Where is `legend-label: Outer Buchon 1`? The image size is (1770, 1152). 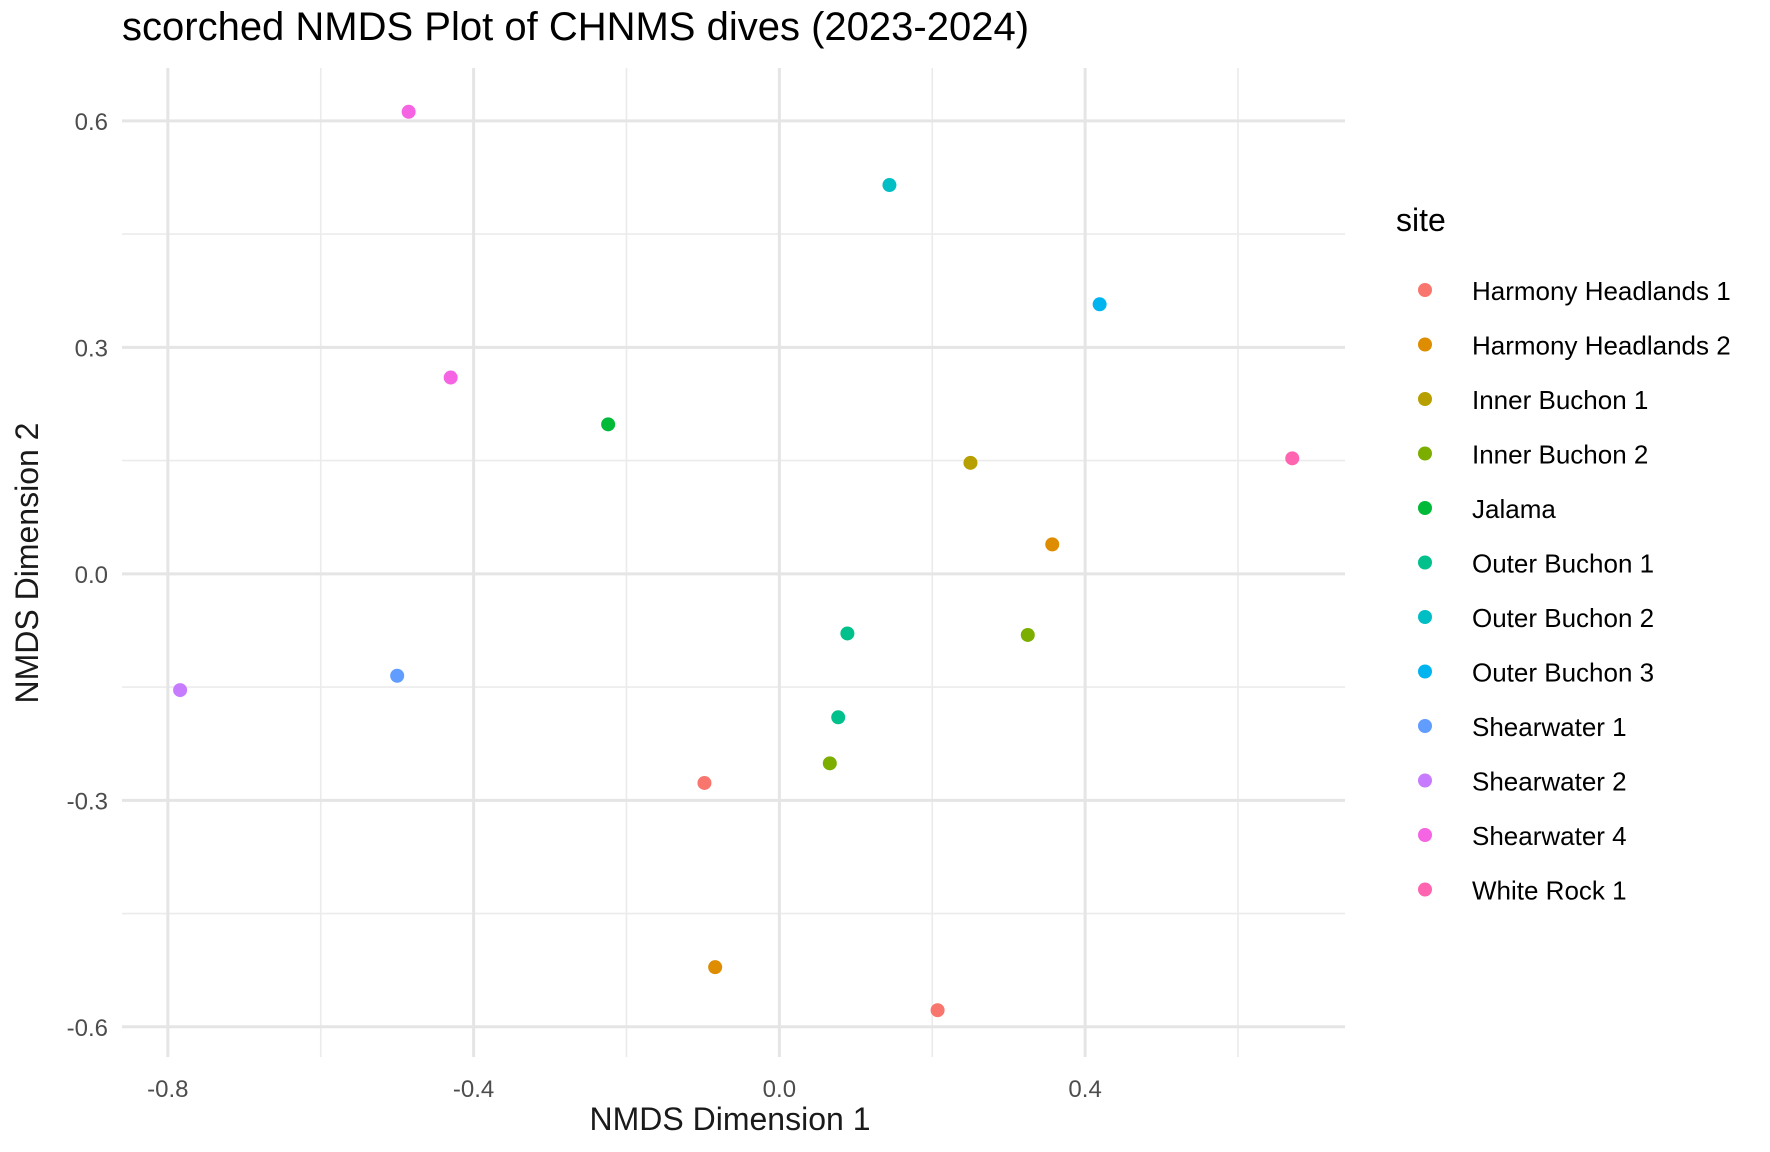 legend-label: Outer Buchon 1 is located at coordinates (1563, 564).